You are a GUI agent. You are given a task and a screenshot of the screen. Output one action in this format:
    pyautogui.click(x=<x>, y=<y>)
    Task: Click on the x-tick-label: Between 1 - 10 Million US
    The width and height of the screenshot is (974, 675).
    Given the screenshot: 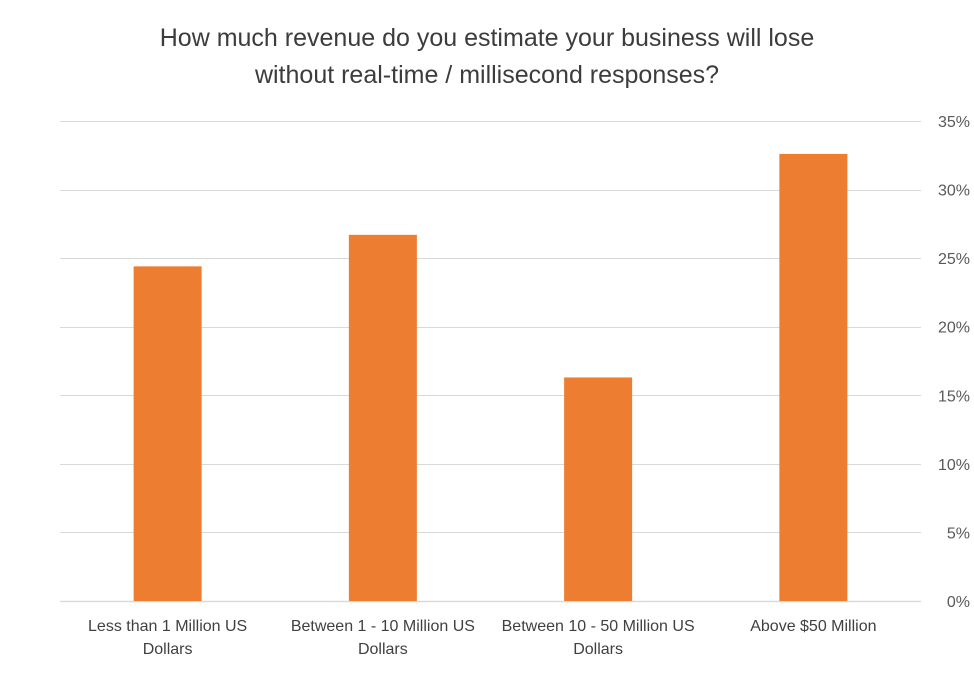 What is the action you would take?
    pyautogui.click(x=383, y=626)
    